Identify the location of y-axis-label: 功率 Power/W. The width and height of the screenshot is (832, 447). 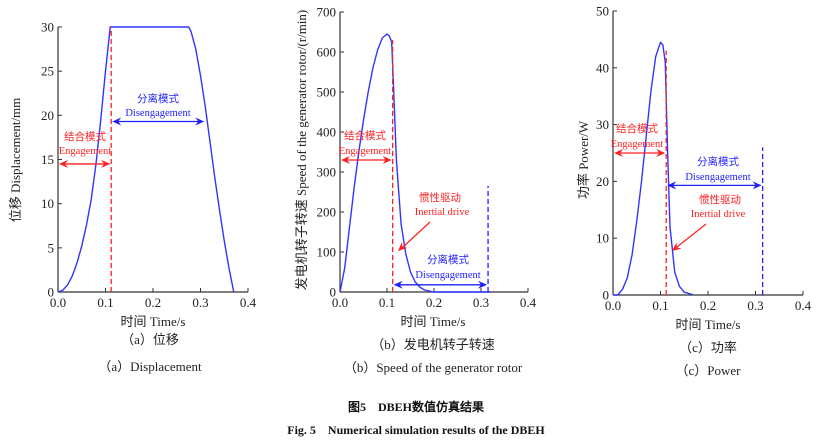
(583, 159).